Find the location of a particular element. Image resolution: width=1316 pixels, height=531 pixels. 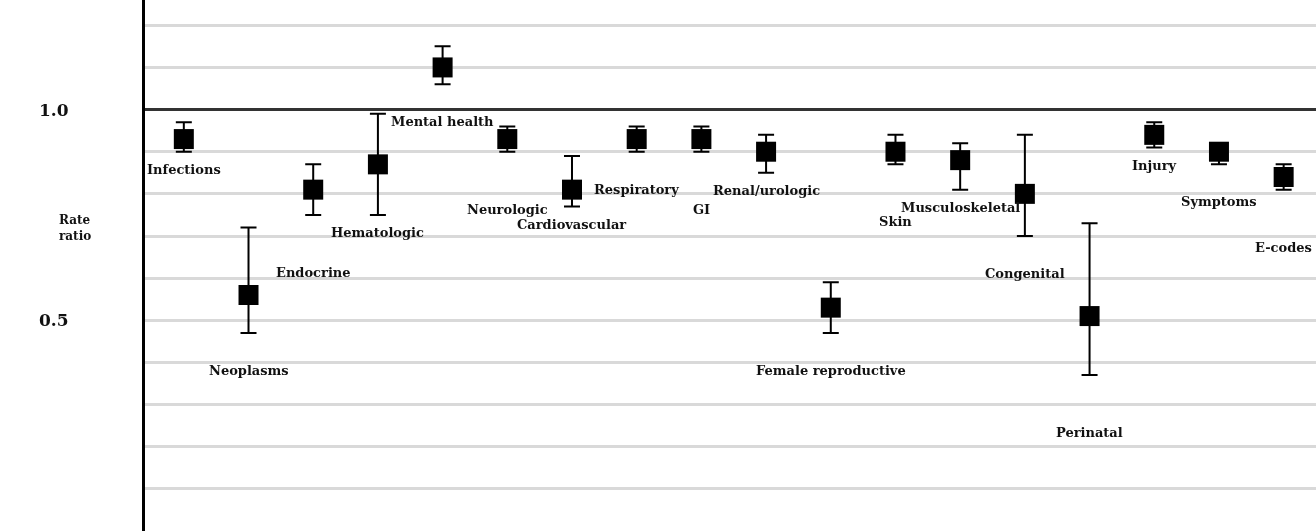

x-tick-label: Congenital is located at coordinates (1025, 273).